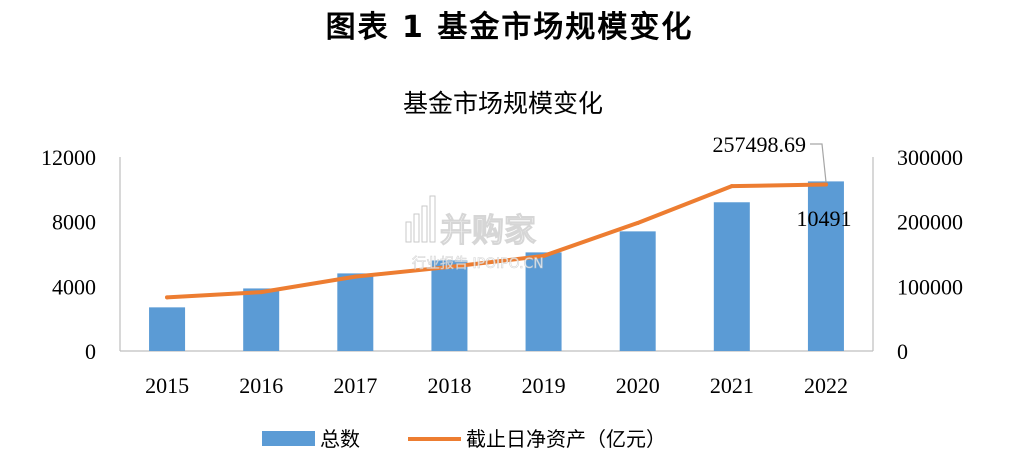  I want to click on line-point-2020, so click(637, 222).